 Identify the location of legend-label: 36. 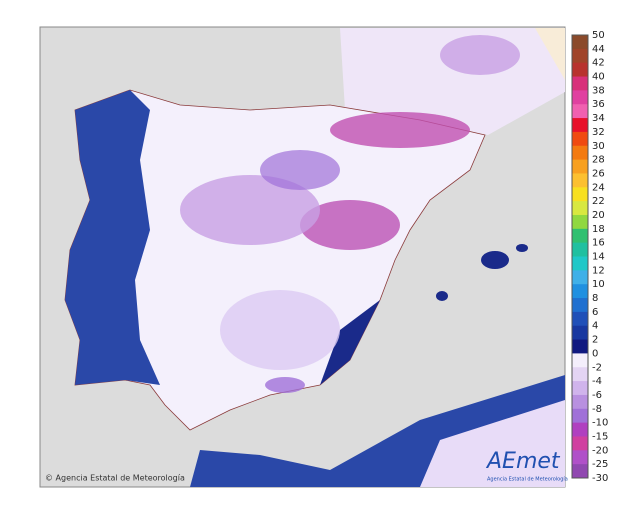
(598, 104).